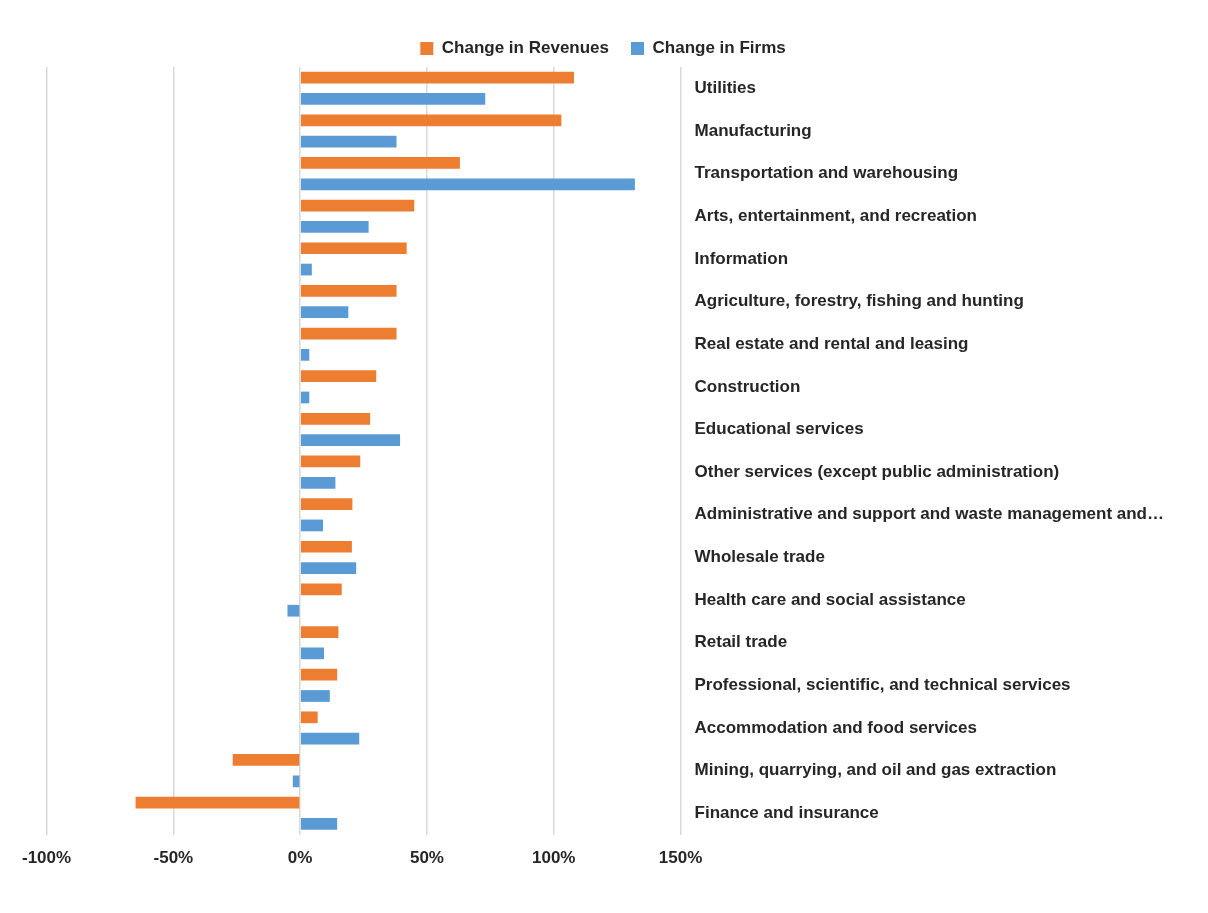 Image resolution: width=1208 pixels, height=913 pixels. Describe the element at coordinates (680, 858) in the screenshot. I see `x-tick-label: 150%` at that location.